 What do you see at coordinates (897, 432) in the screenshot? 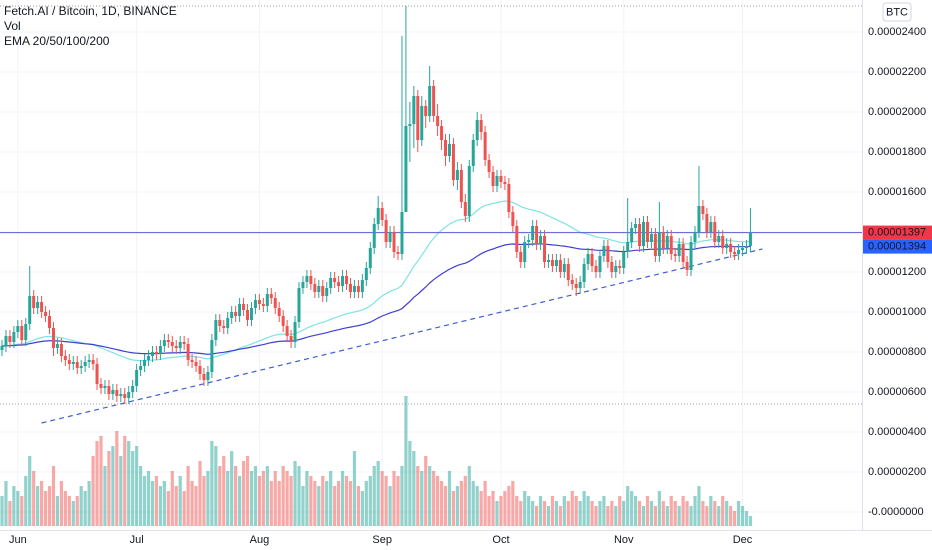
I see `y-tick-label: 0.00000400` at bounding box center [897, 432].